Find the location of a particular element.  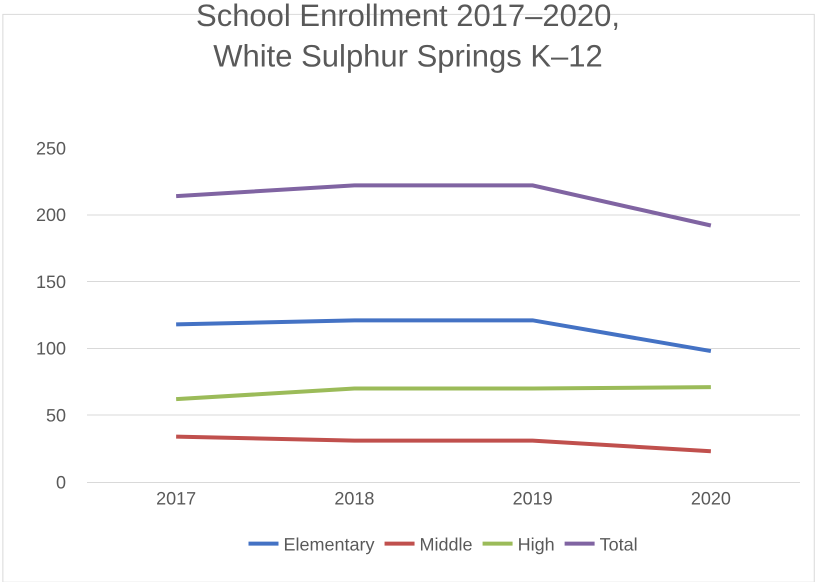

legend-label: Total is located at coordinates (619, 544).